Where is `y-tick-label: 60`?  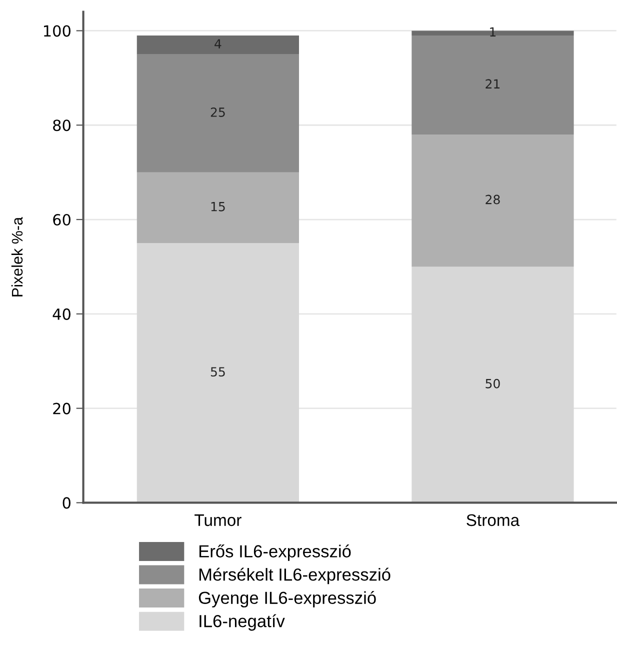
y-tick-label: 60 is located at coordinates (61, 220).